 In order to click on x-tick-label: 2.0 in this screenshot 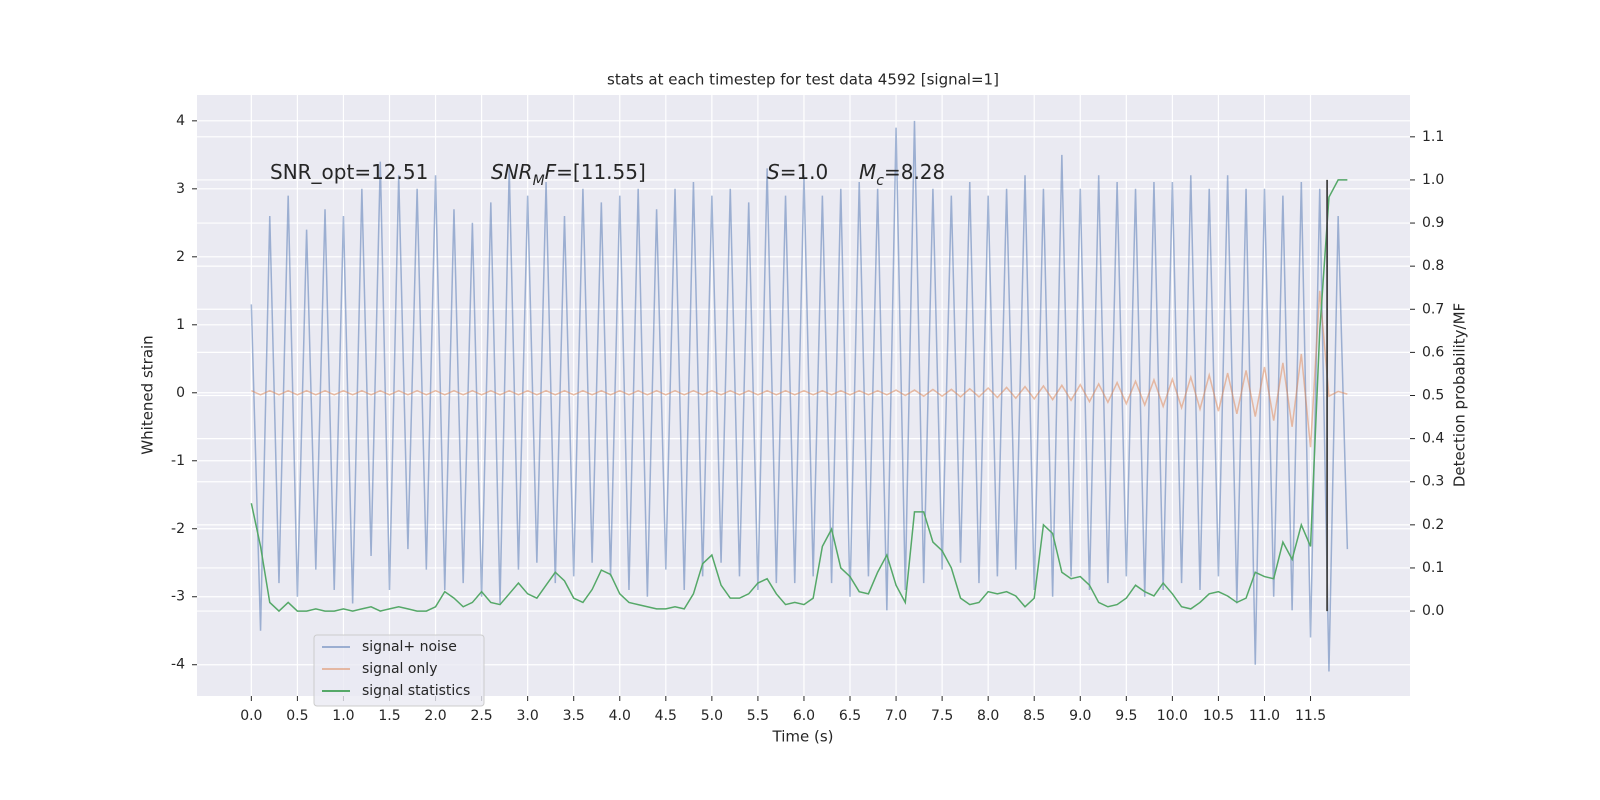, I will do `click(435, 716)`.